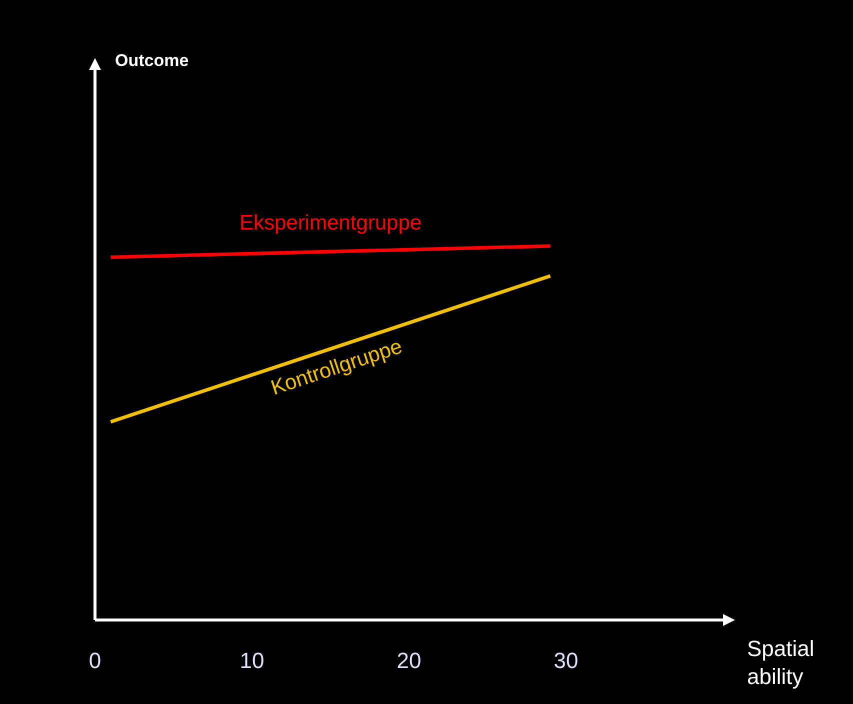 Image resolution: width=853 pixels, height=704 pixels. I want to click on x-axis-title: Spatial ability, so click(780, 662).